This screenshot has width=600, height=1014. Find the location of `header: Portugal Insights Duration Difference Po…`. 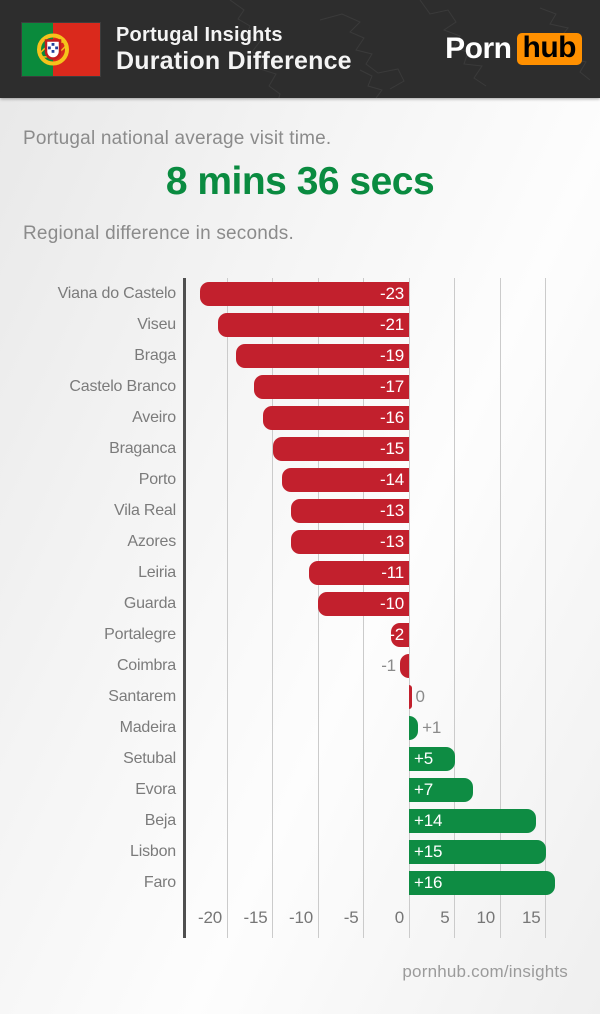

header: Portugal Insights Duration Difference Po… is located at coordinates (300, 49).